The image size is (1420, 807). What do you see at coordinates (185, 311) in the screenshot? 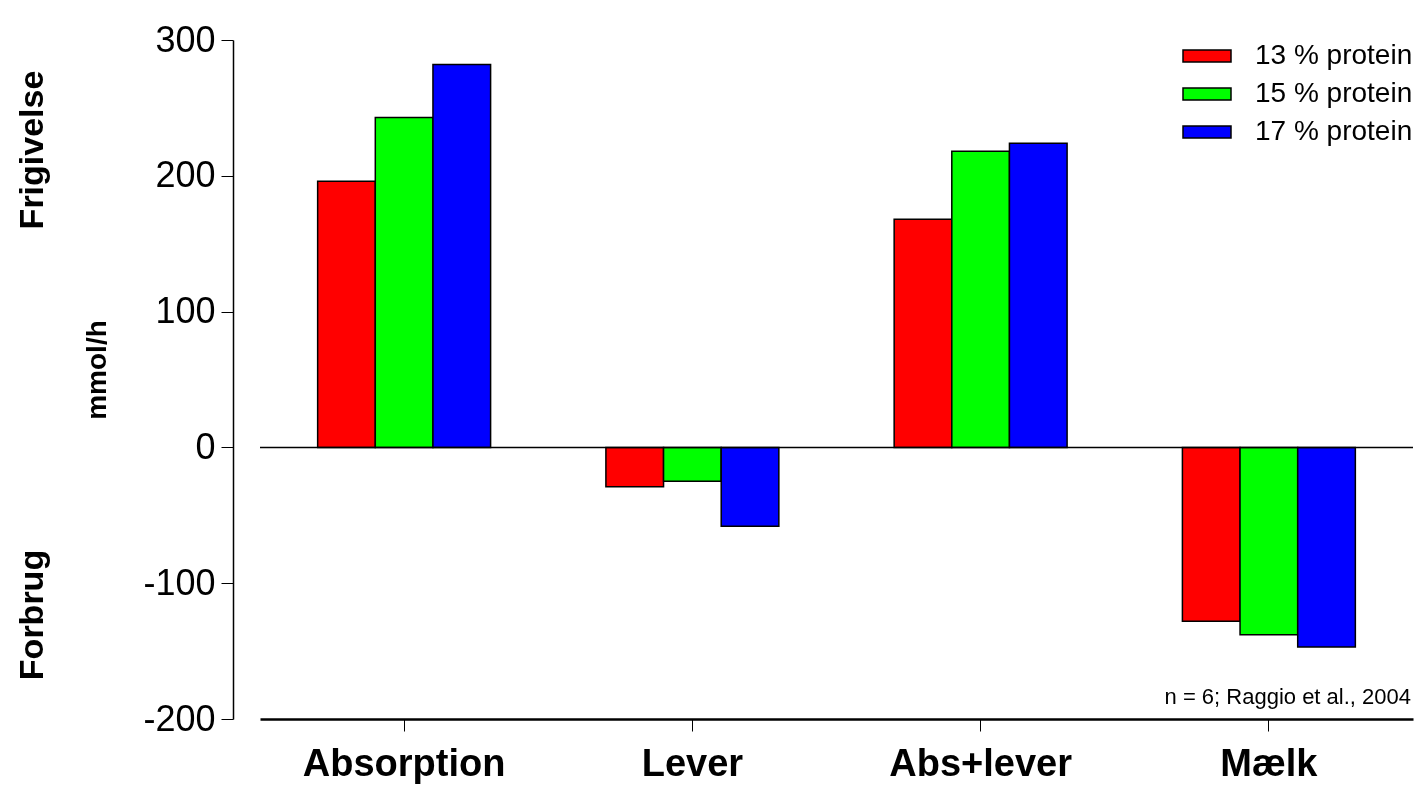
I see `y-tick-label: 100` at bounding box center [185, 311].